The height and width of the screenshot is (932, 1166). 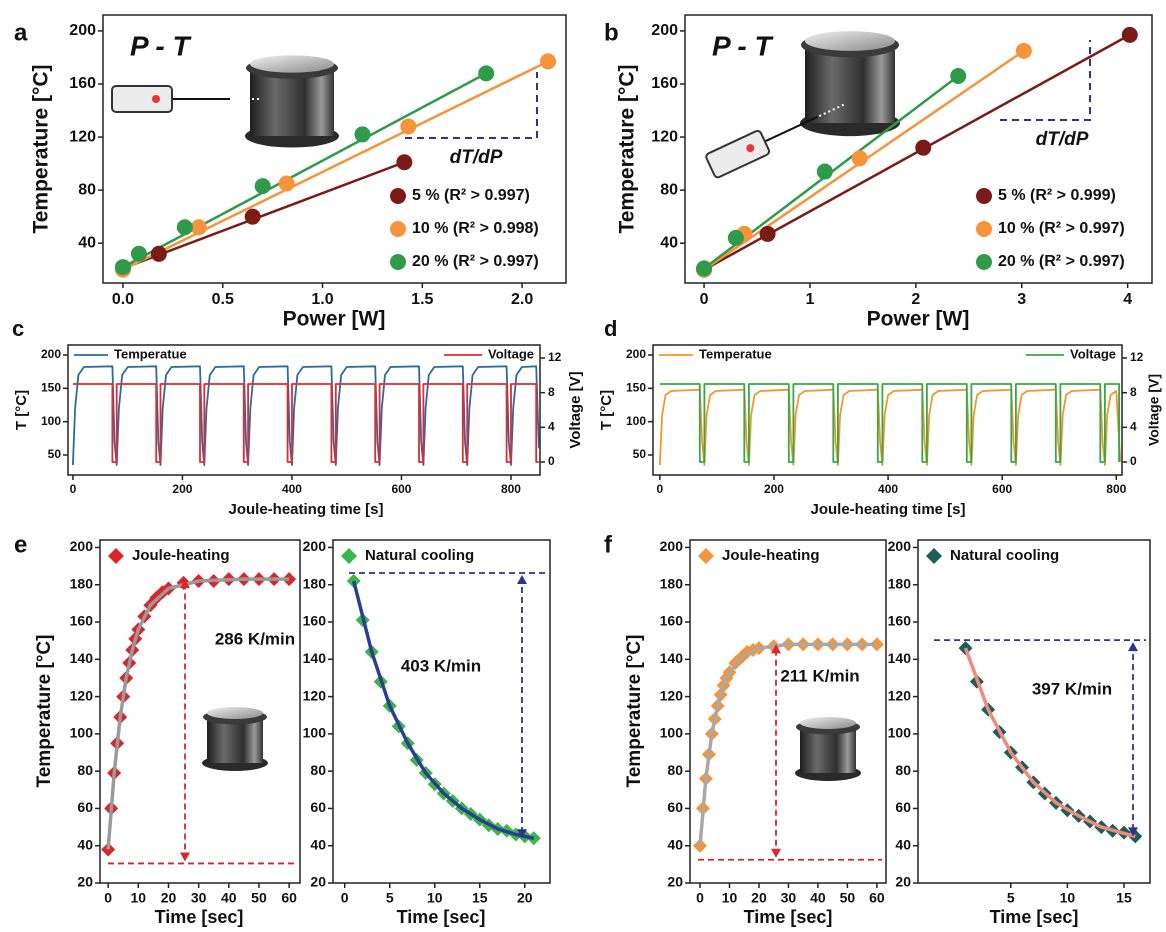 I want to click on panel-label: c, so click(x=18, y=328).